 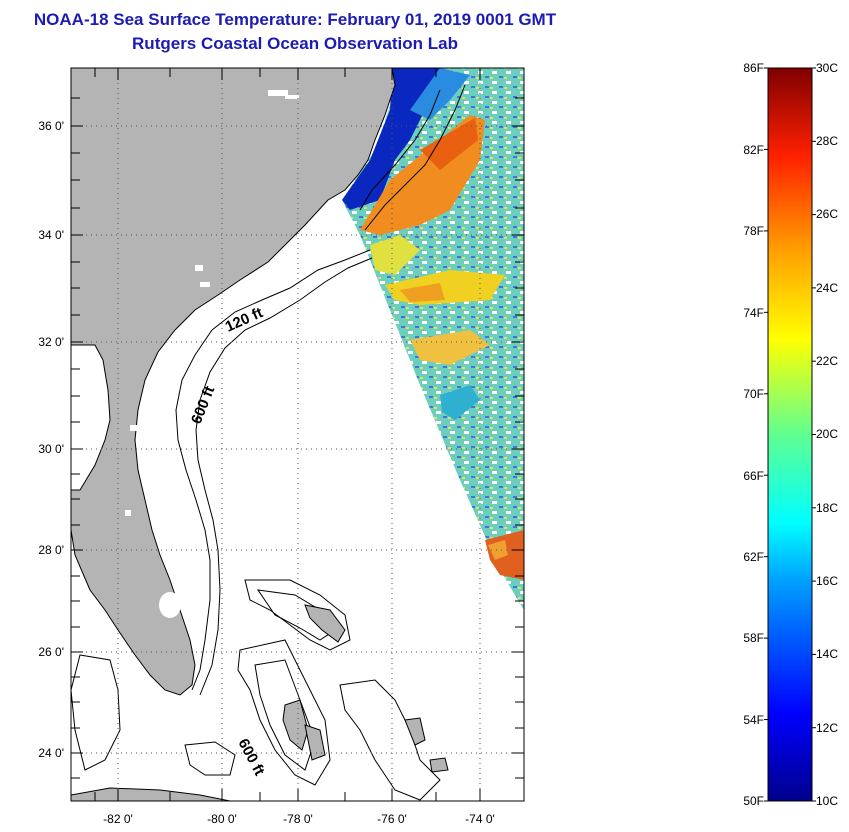 What do you see at coordinates (118, 819) in the screenshot?
I see `lon-label-82: -82 0'` at bounding box center [118, 819].